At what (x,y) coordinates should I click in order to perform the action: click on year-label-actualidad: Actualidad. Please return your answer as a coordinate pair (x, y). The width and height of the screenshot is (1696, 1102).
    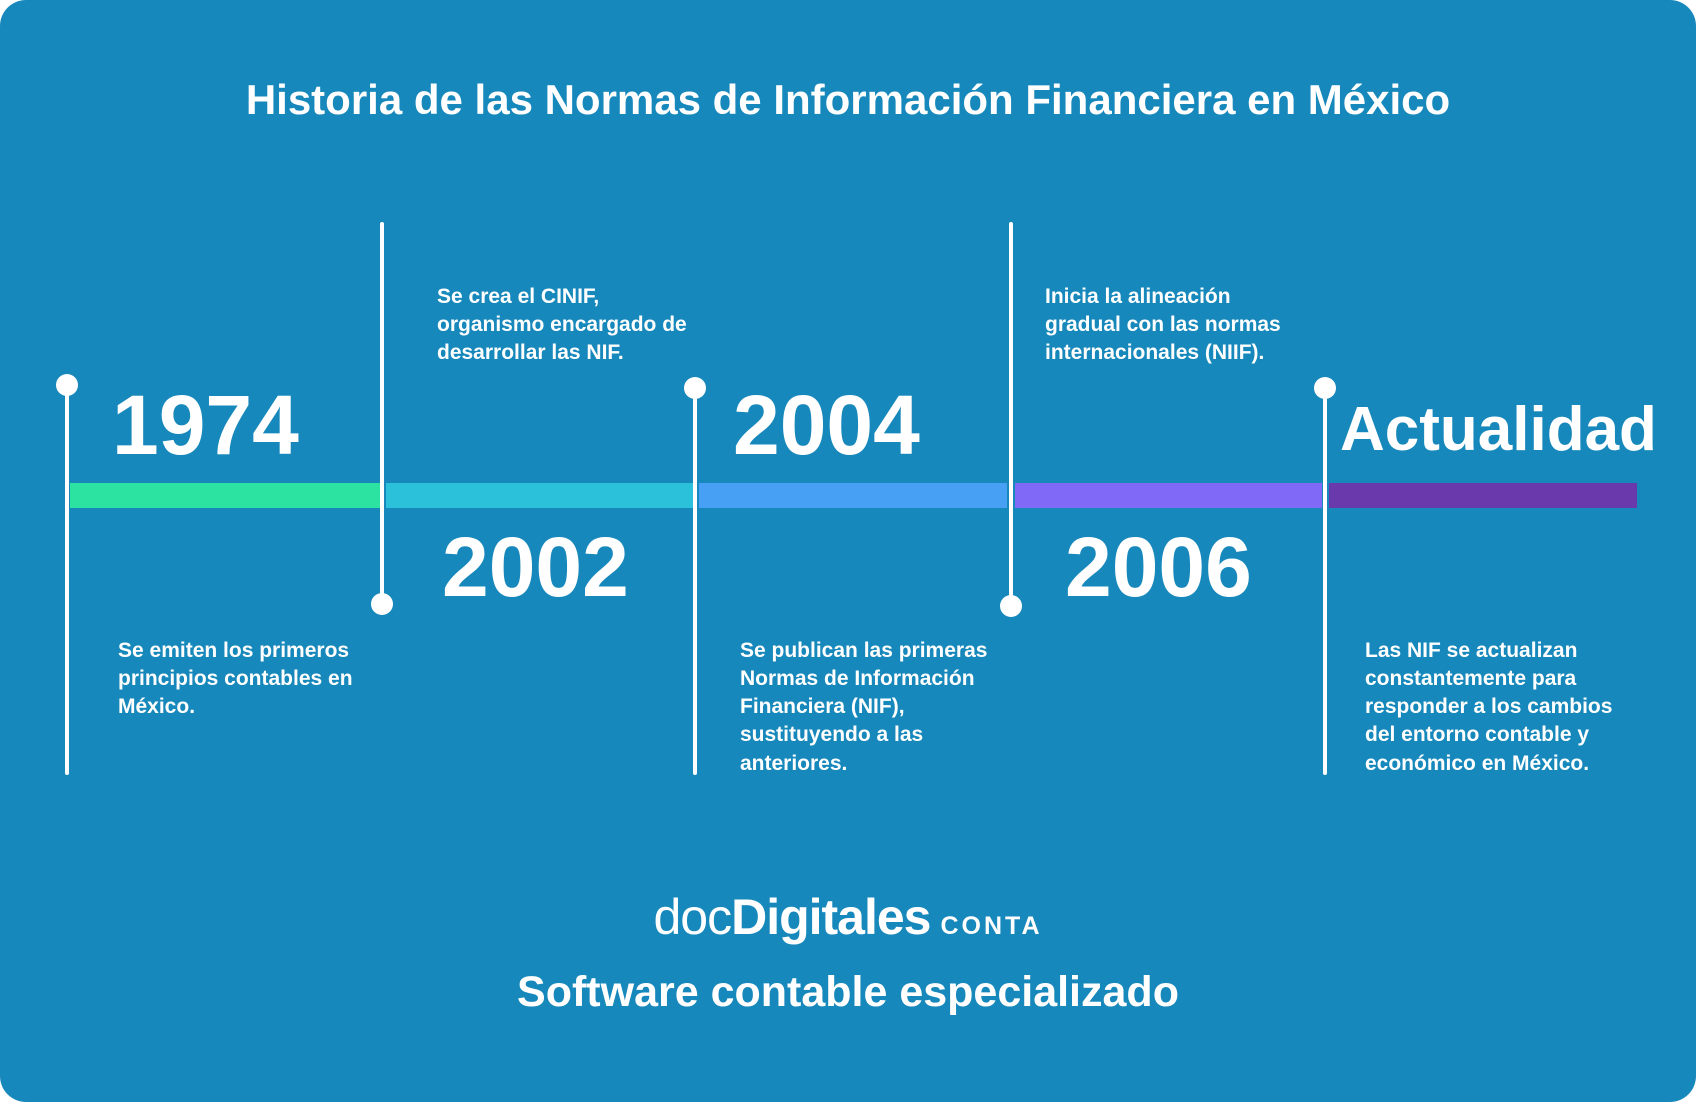
    Looking at the image, I should click on (1498, 429).